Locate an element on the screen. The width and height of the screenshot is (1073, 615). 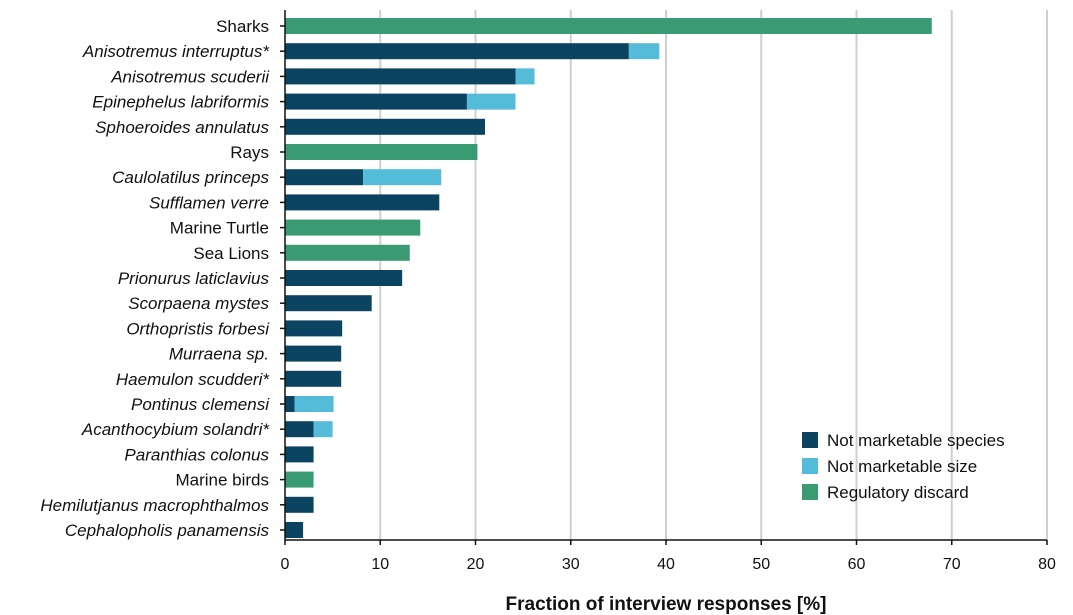
category-label: Anisotremus interruptus* is located at coordinates (176, 51).